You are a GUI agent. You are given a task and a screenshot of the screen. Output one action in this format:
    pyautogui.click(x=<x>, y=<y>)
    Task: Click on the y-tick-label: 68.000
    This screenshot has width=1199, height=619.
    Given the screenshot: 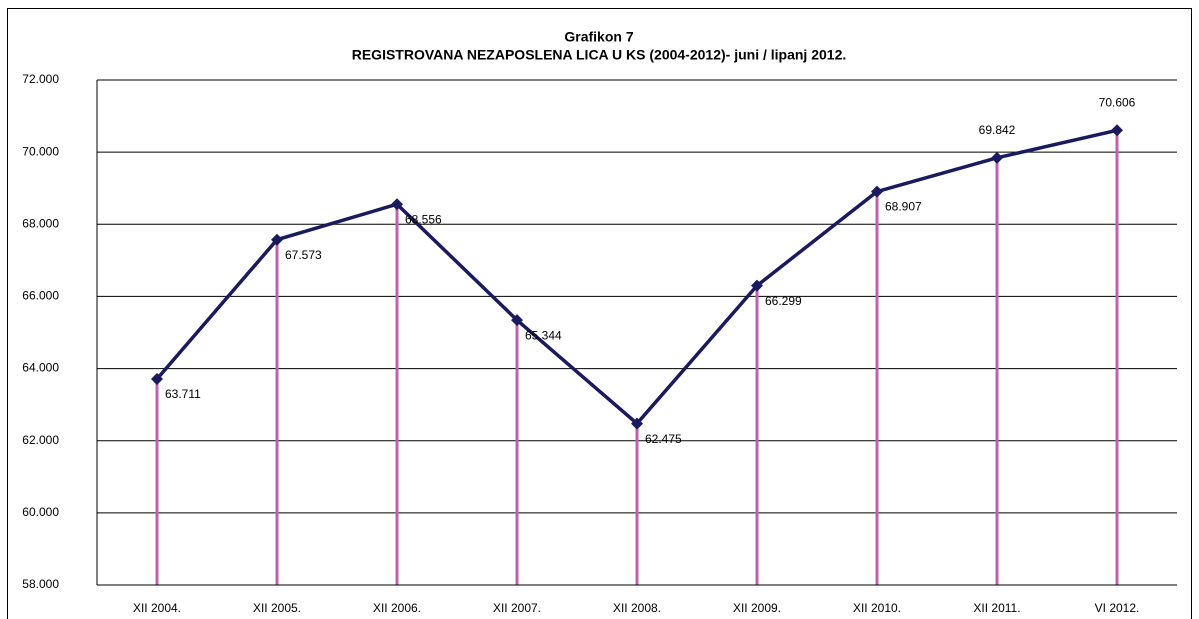 What is the action you would take?
    pyautogui.click(x=40, y=223)
    